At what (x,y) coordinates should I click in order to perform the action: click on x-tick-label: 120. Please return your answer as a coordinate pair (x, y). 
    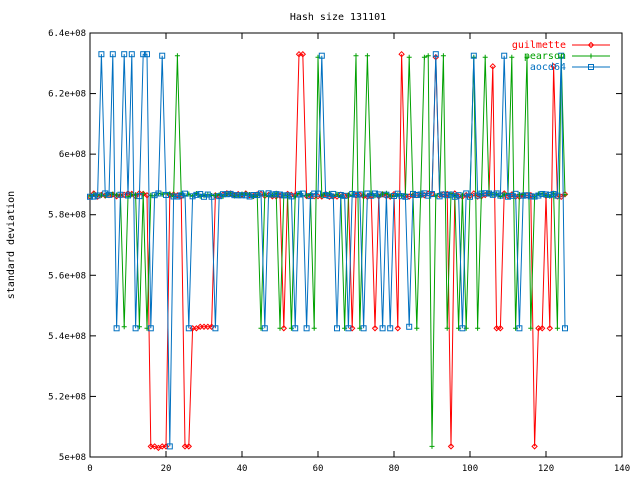
    Looking at the image, I should click on (546, 469).